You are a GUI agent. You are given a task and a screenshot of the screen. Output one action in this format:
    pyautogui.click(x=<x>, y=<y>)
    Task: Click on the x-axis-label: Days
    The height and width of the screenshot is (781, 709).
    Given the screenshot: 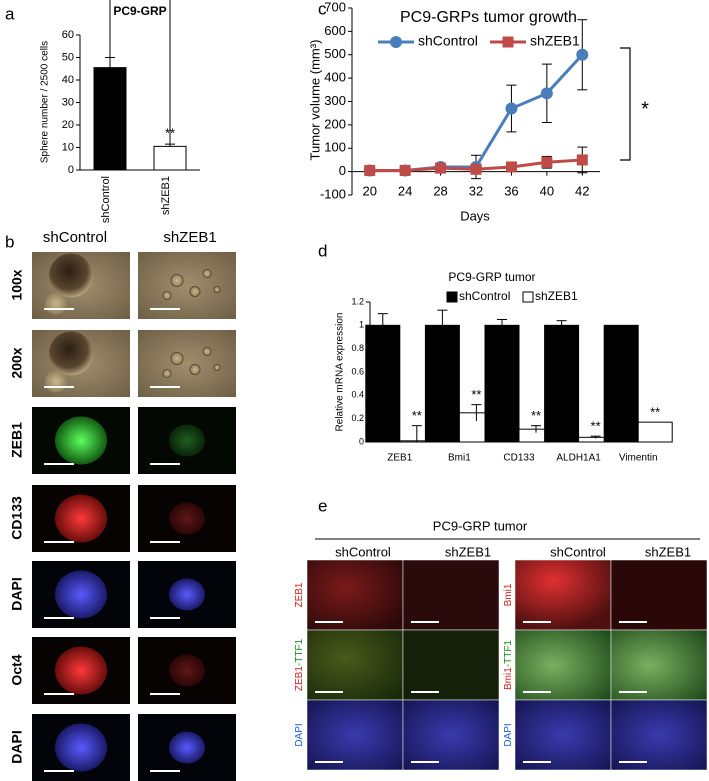 What is the action you would take?
    pyautogui.click(x=475, y=215)
    